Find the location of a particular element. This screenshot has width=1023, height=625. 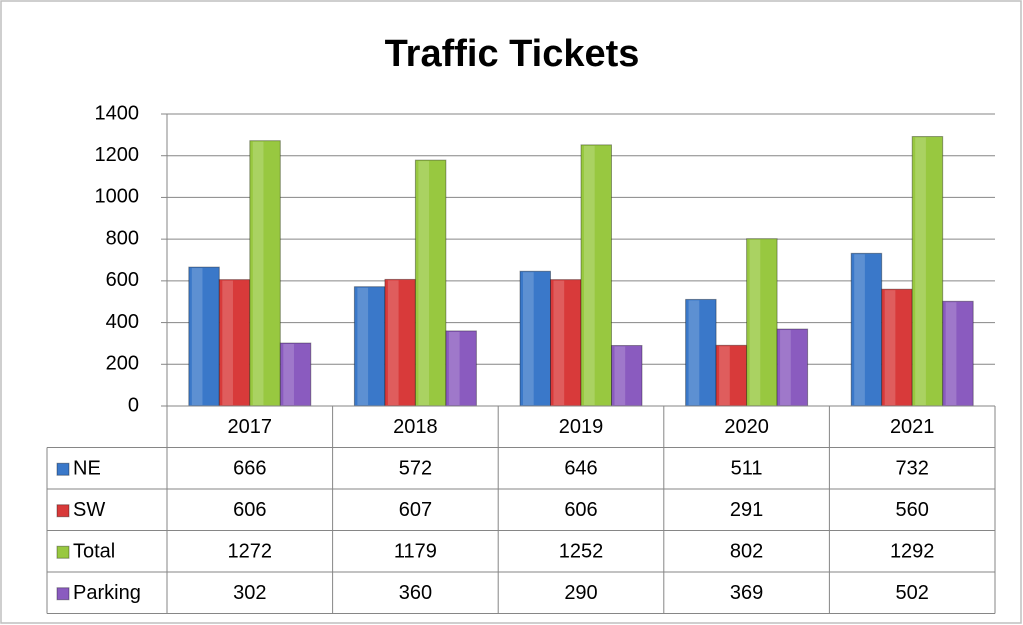

legend-label: NE is located at coordinates (87, 469).